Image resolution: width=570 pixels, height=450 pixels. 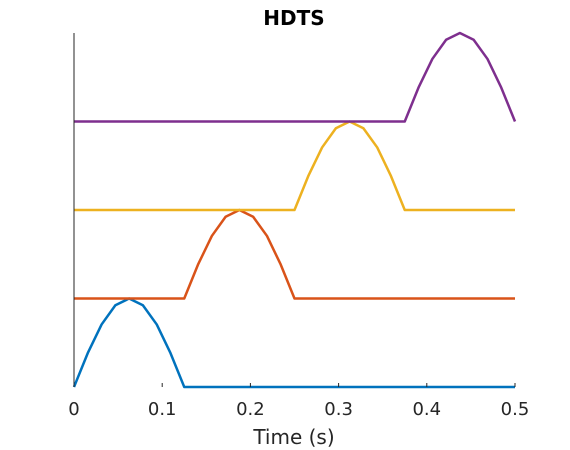 I want to click on x-axis: 0 0.1 0.2 0.3 0.4 0.5, so click(x=298, y=401).